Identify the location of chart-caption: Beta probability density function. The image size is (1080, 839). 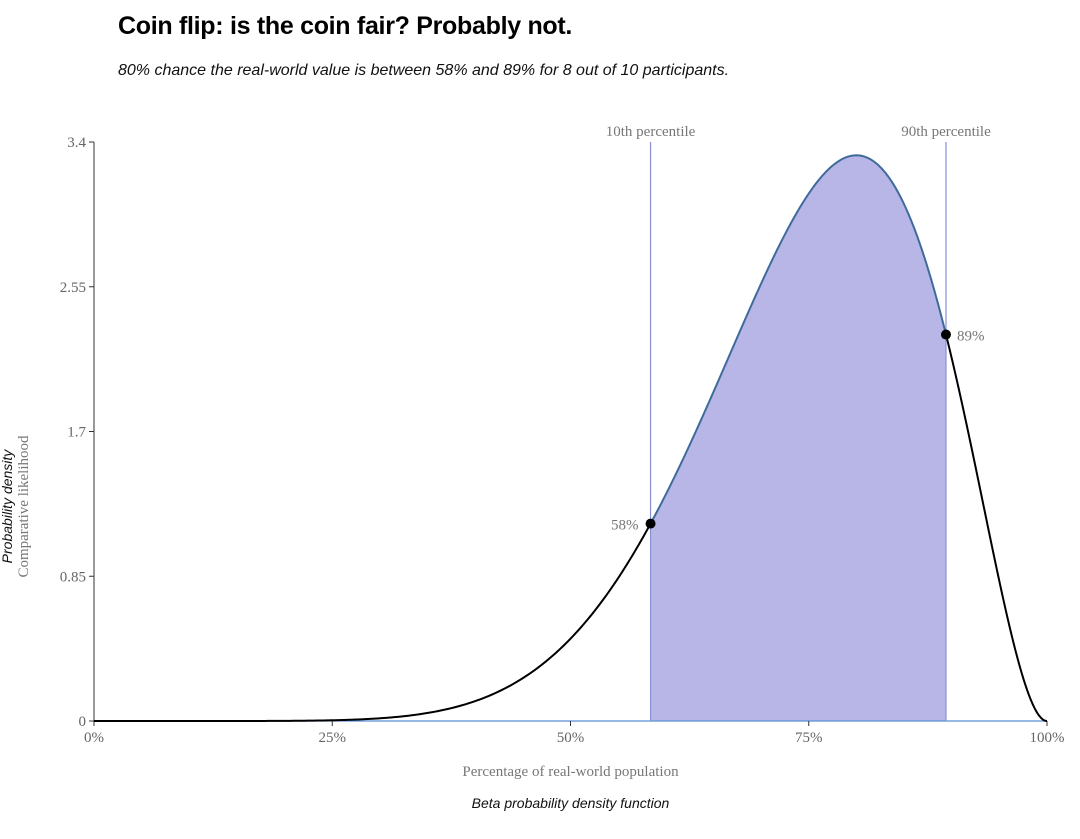
(571, 803).